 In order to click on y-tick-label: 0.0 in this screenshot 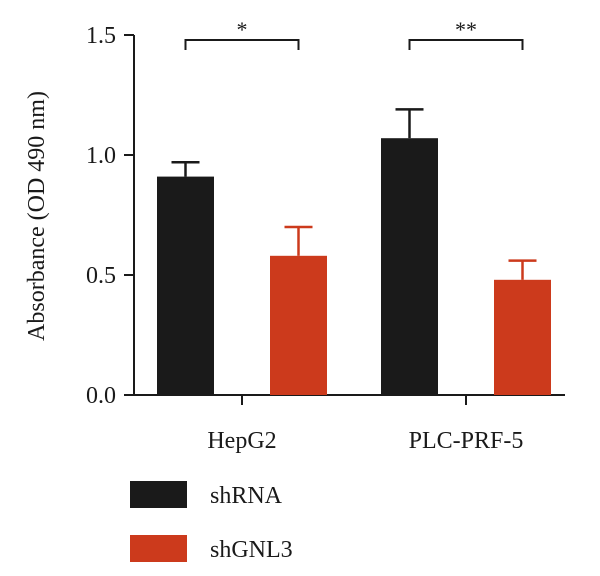, I will do `click(101, 396)`.